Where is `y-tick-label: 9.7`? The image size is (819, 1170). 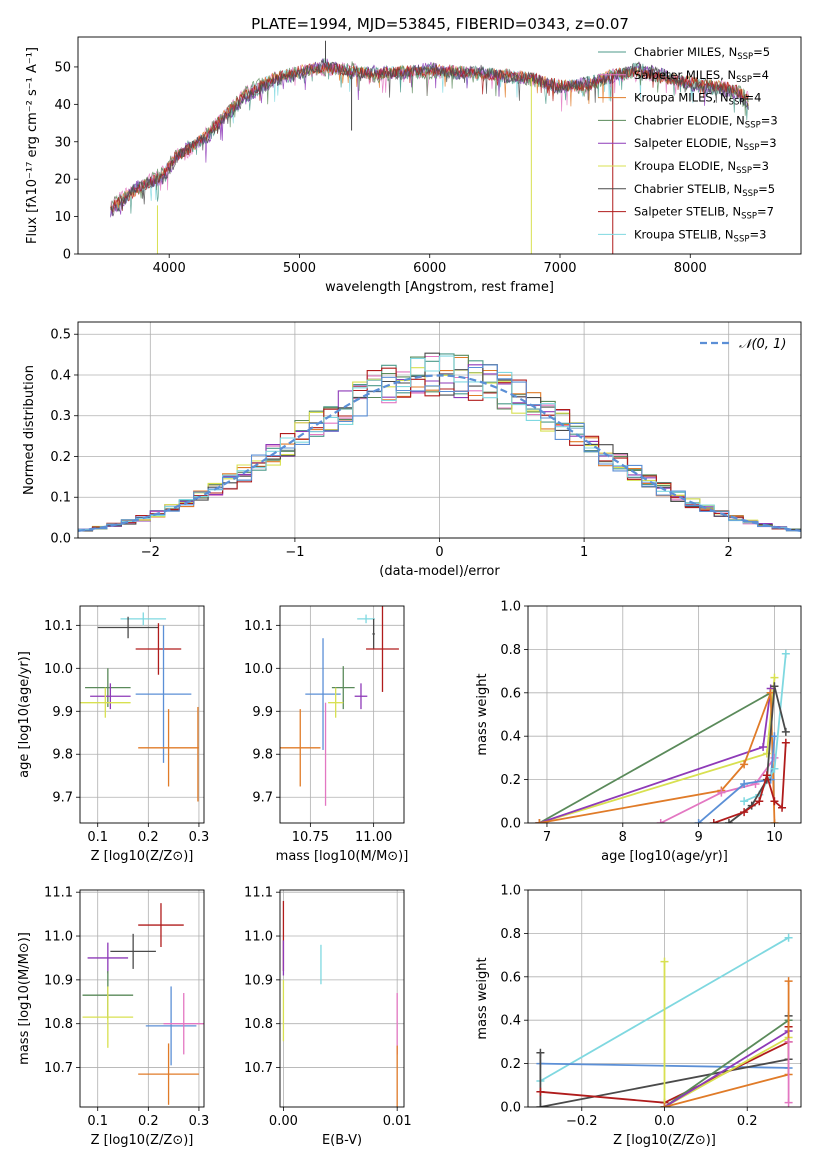
y-tick-label: 9.7 is located at coordinates (262, 798).